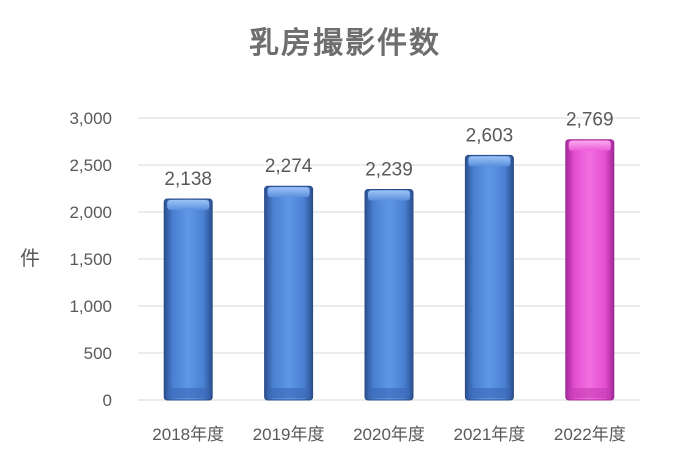 This screenshot has height=470, width=690. What do you see at coordinates (90, 118) in the screenshot?
I see `y-tick-label: 3,000` at bounding box center [90, 118].